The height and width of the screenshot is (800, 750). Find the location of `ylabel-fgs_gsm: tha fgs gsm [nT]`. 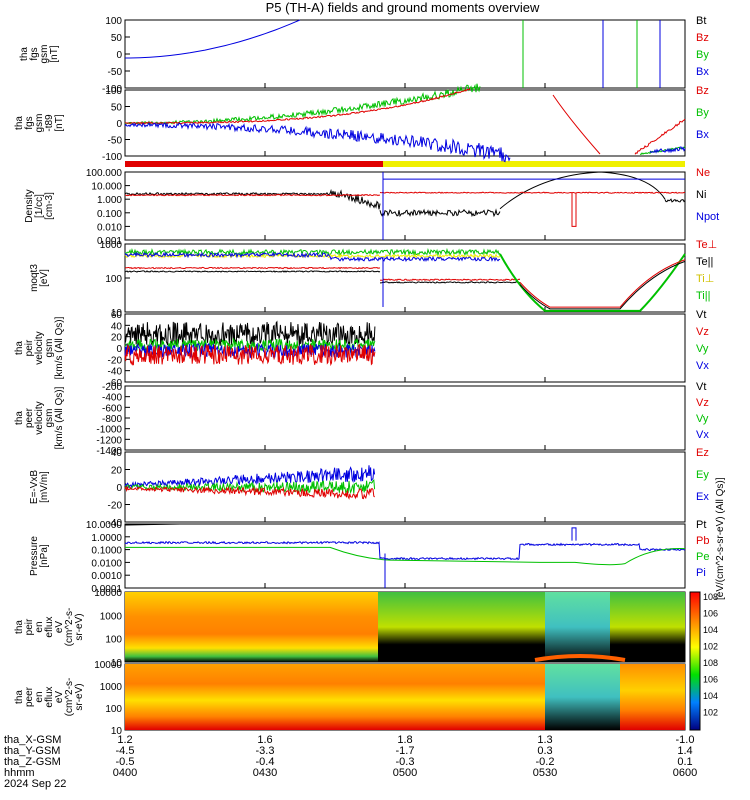

ylabel-fgs_gsm: tha fgs gsm [nT] is located at coordinates (39, 54).